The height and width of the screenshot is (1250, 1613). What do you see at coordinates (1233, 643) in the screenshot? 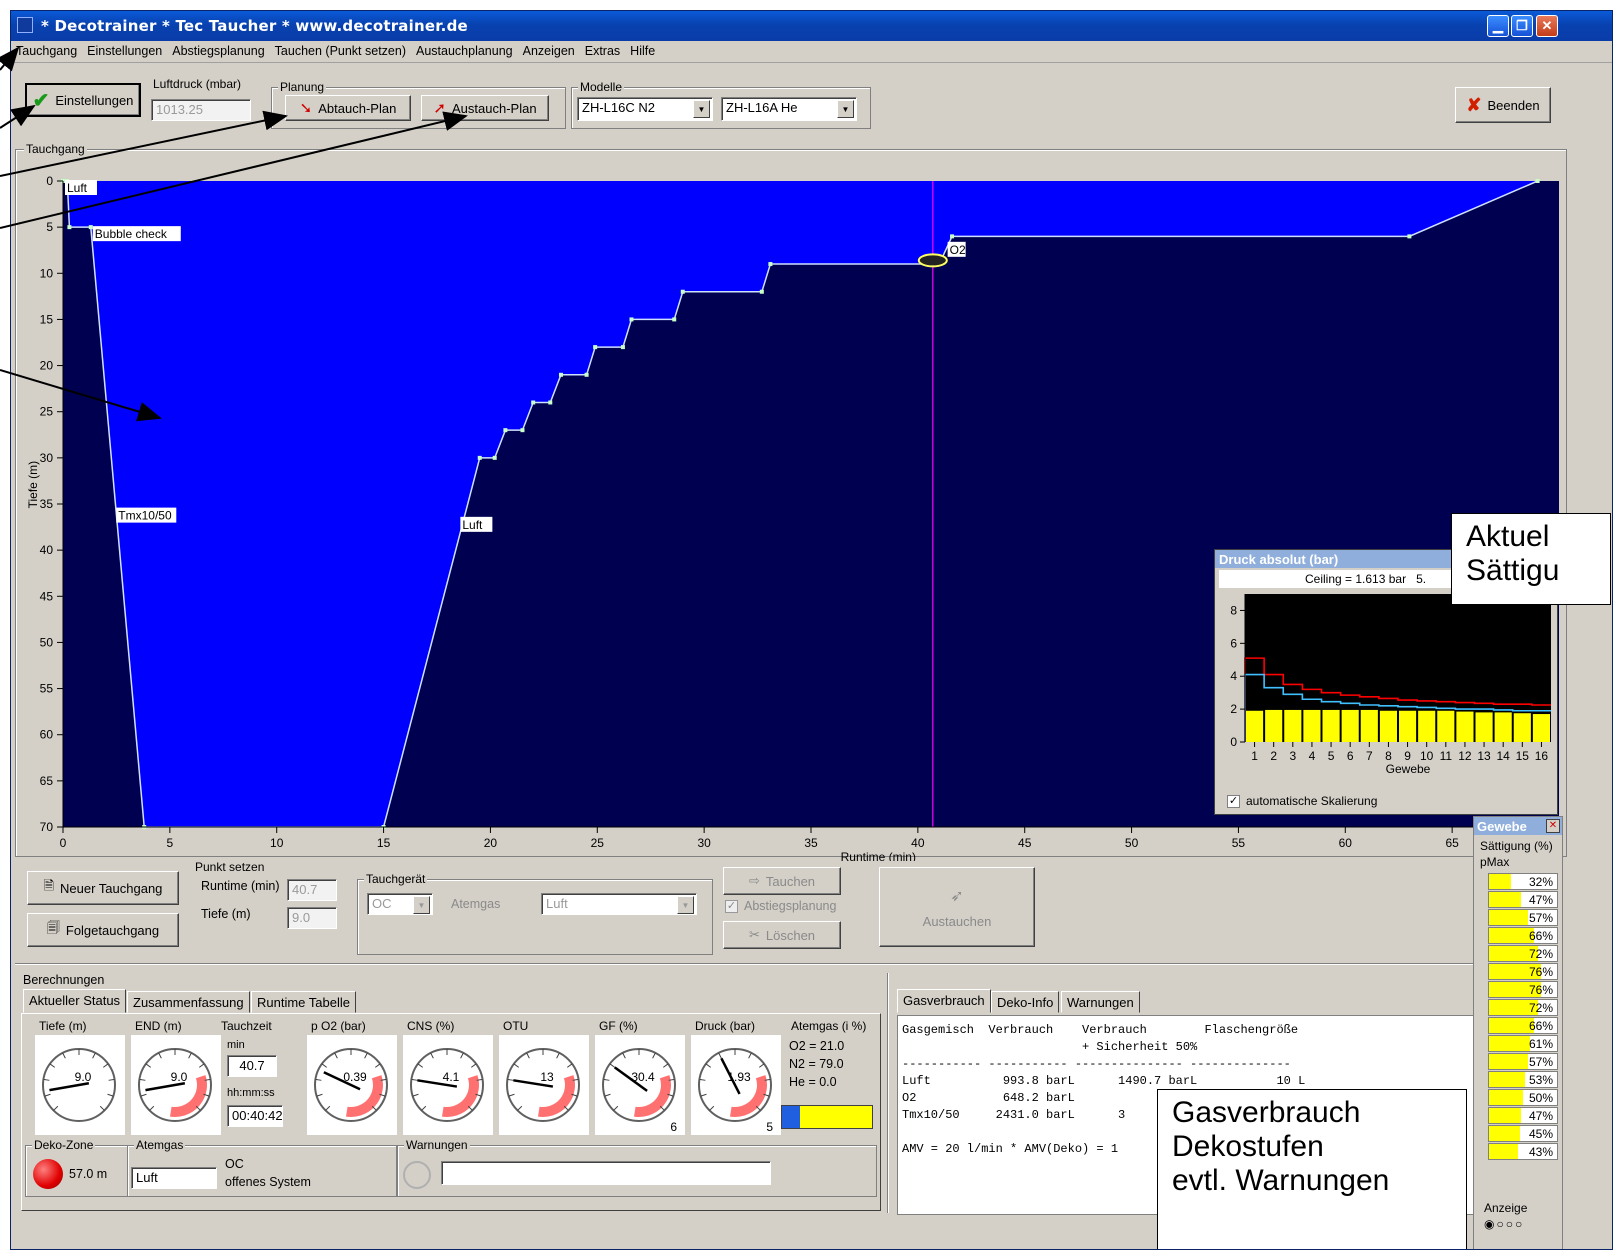
I see `pressure-y-label: 6` at bounding box center [1233, 643].